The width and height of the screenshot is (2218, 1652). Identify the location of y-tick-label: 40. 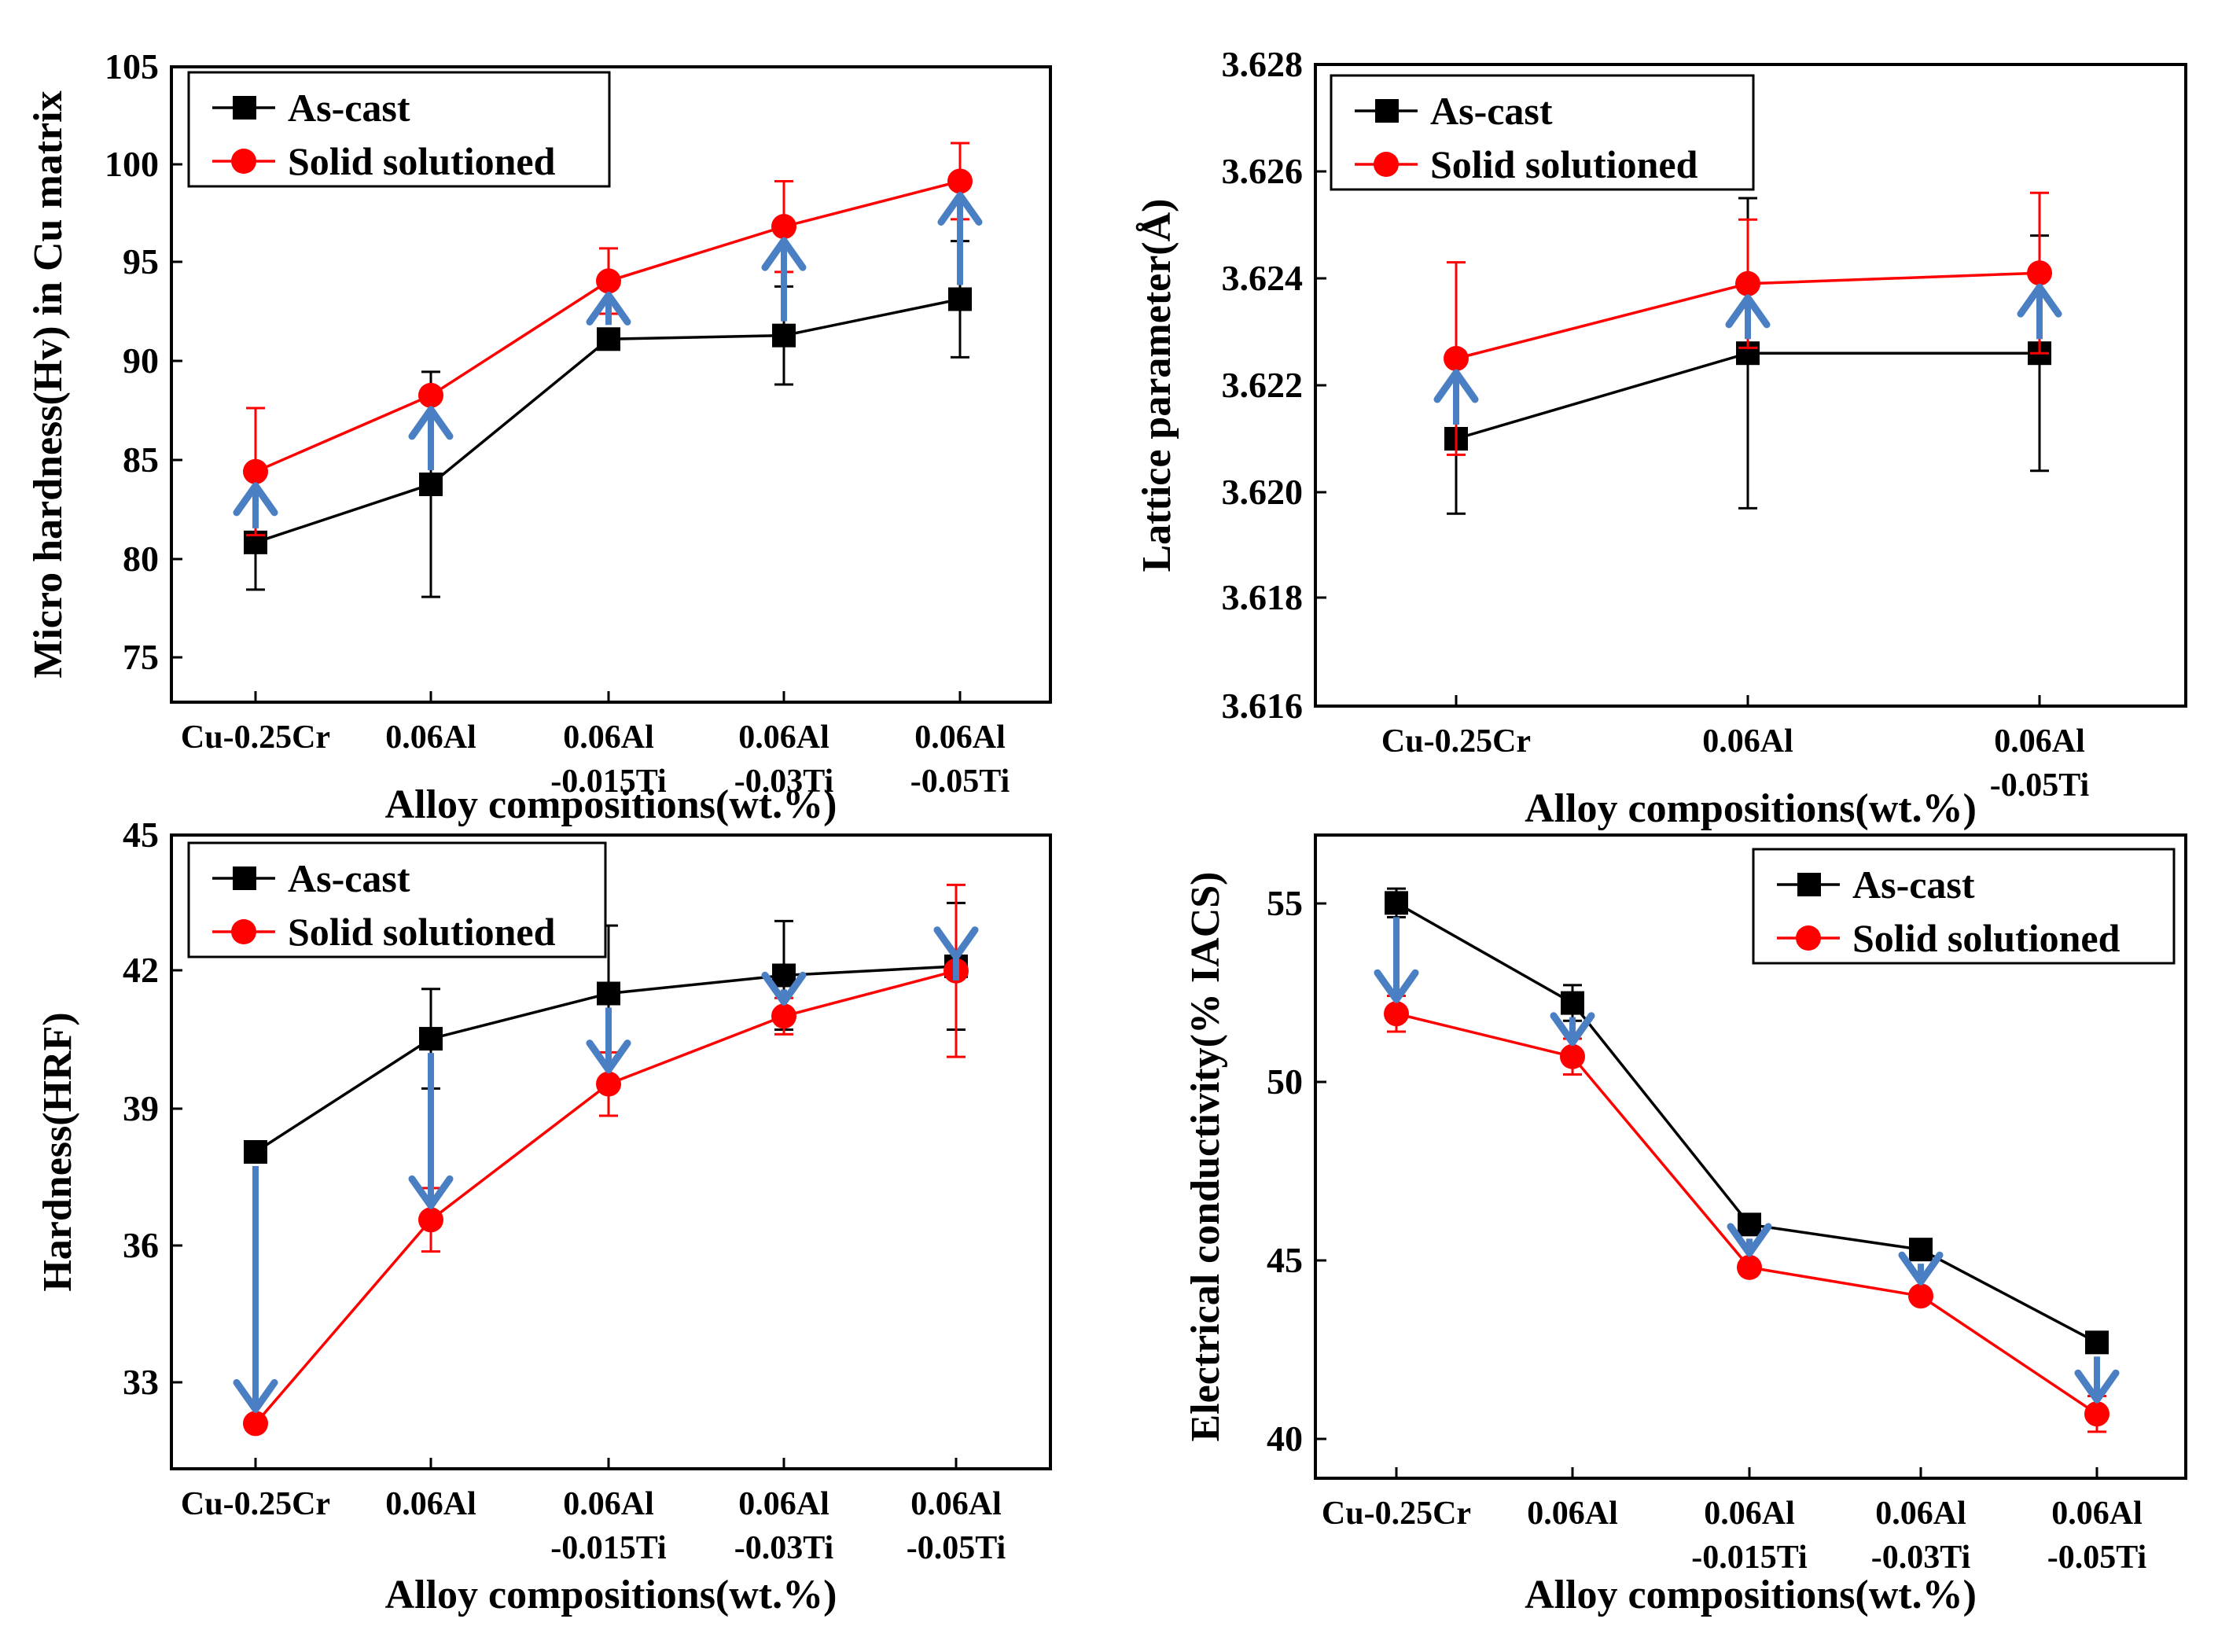
(1285, 1438).